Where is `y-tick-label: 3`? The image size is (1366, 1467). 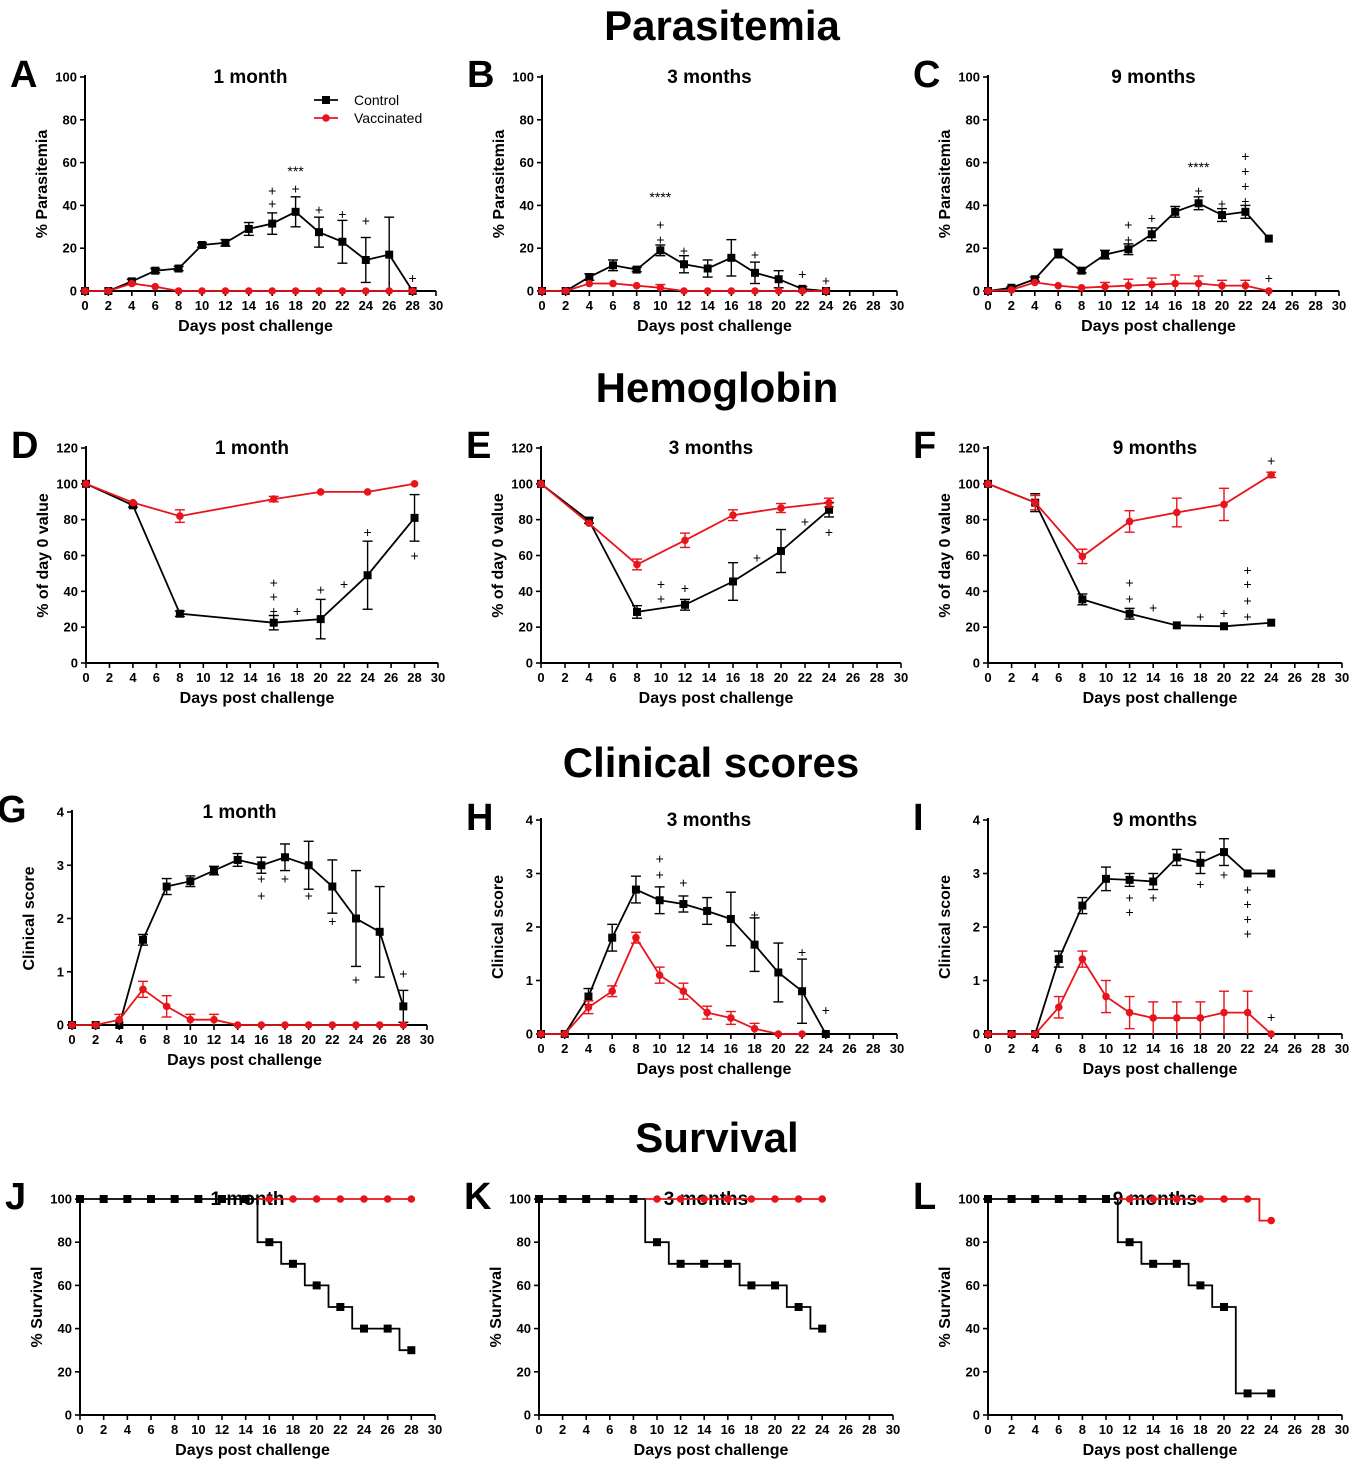
y-tick-label: 3 is located at coordinates (529, 873).